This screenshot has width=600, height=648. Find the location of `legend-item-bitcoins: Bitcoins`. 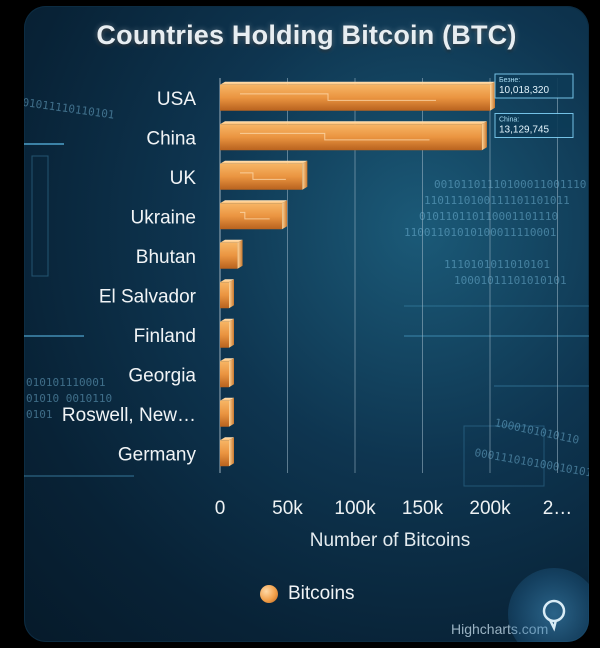

legend-item-bitcoins: Bitcoins is located at coordinates (321, 593).